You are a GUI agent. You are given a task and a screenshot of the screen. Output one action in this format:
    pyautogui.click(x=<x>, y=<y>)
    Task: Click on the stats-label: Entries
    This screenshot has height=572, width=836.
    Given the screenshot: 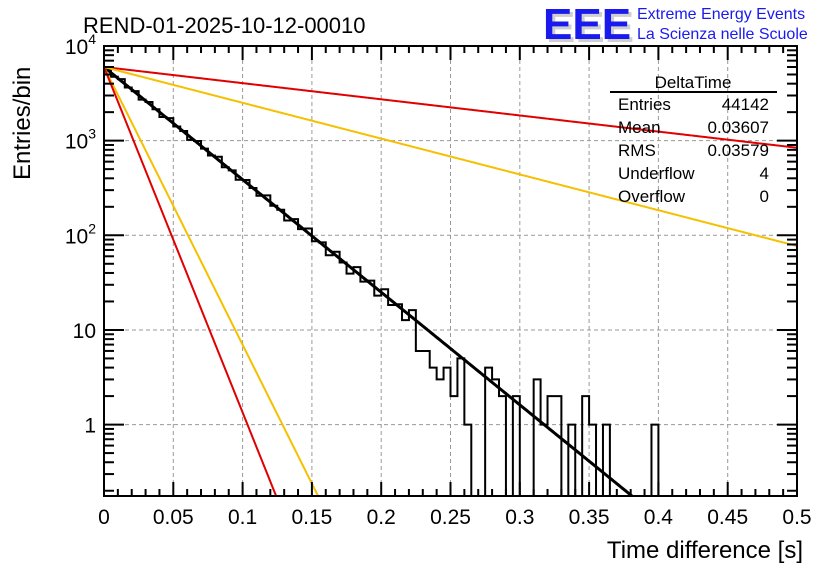 What is the action you would take?
    pyautogui.click(x=644, y=104)
    